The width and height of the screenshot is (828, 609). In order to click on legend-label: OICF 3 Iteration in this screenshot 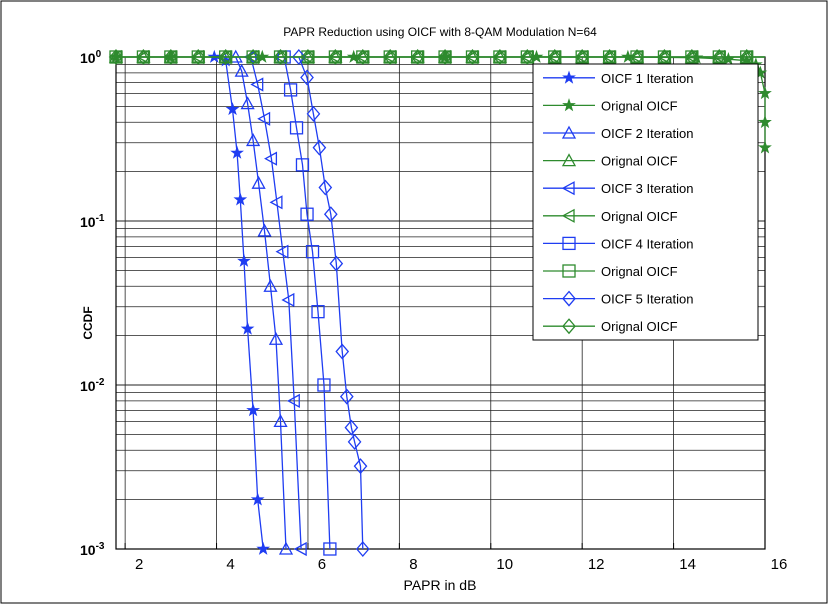, I will do `click(647, 188)`.